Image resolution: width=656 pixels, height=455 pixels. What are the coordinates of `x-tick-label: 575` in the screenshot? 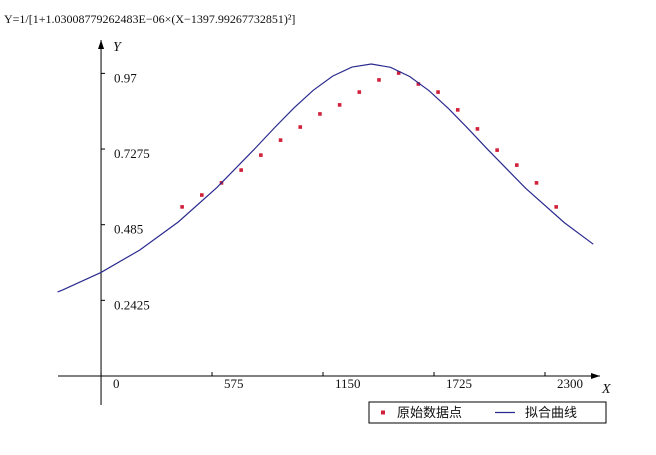 It's located at (234, 383).